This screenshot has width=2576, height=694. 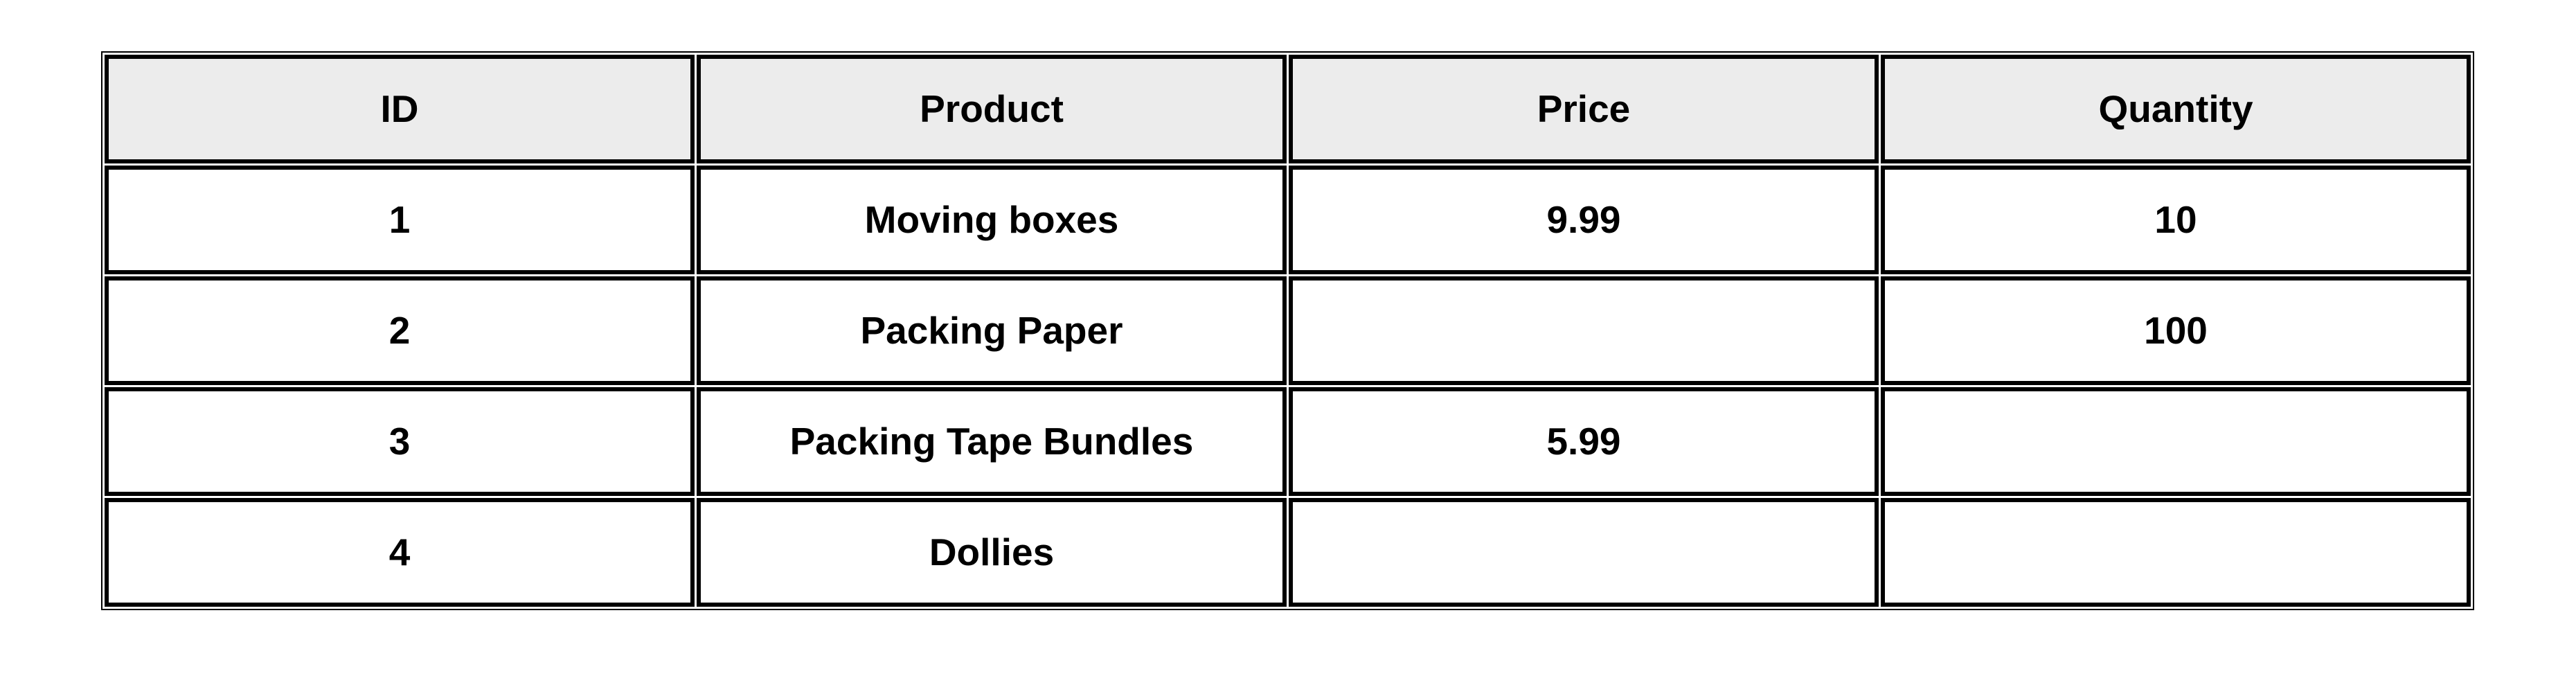 What do you see at coordinates (1288, 552) in the screenshot?
I see `table-row: 4 Dollies` at bounding box center [1288, 552].